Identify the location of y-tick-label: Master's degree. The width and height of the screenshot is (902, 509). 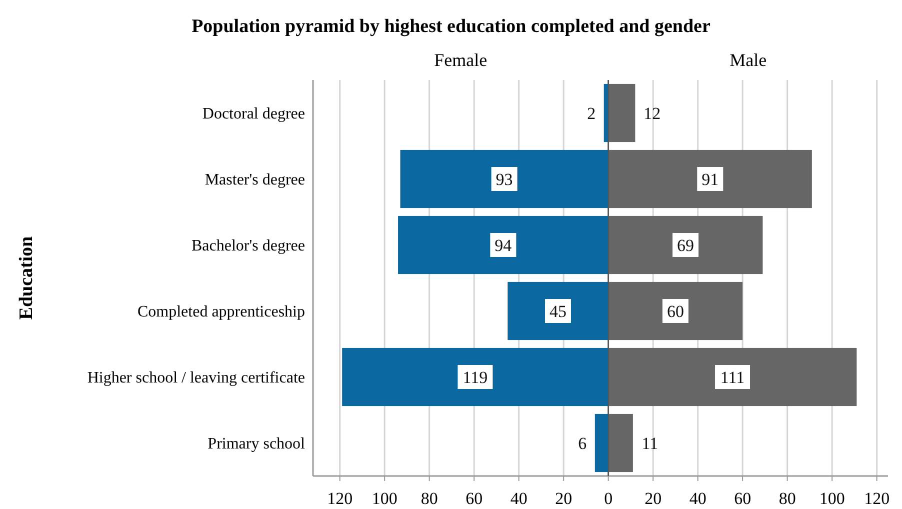
(254, 180).